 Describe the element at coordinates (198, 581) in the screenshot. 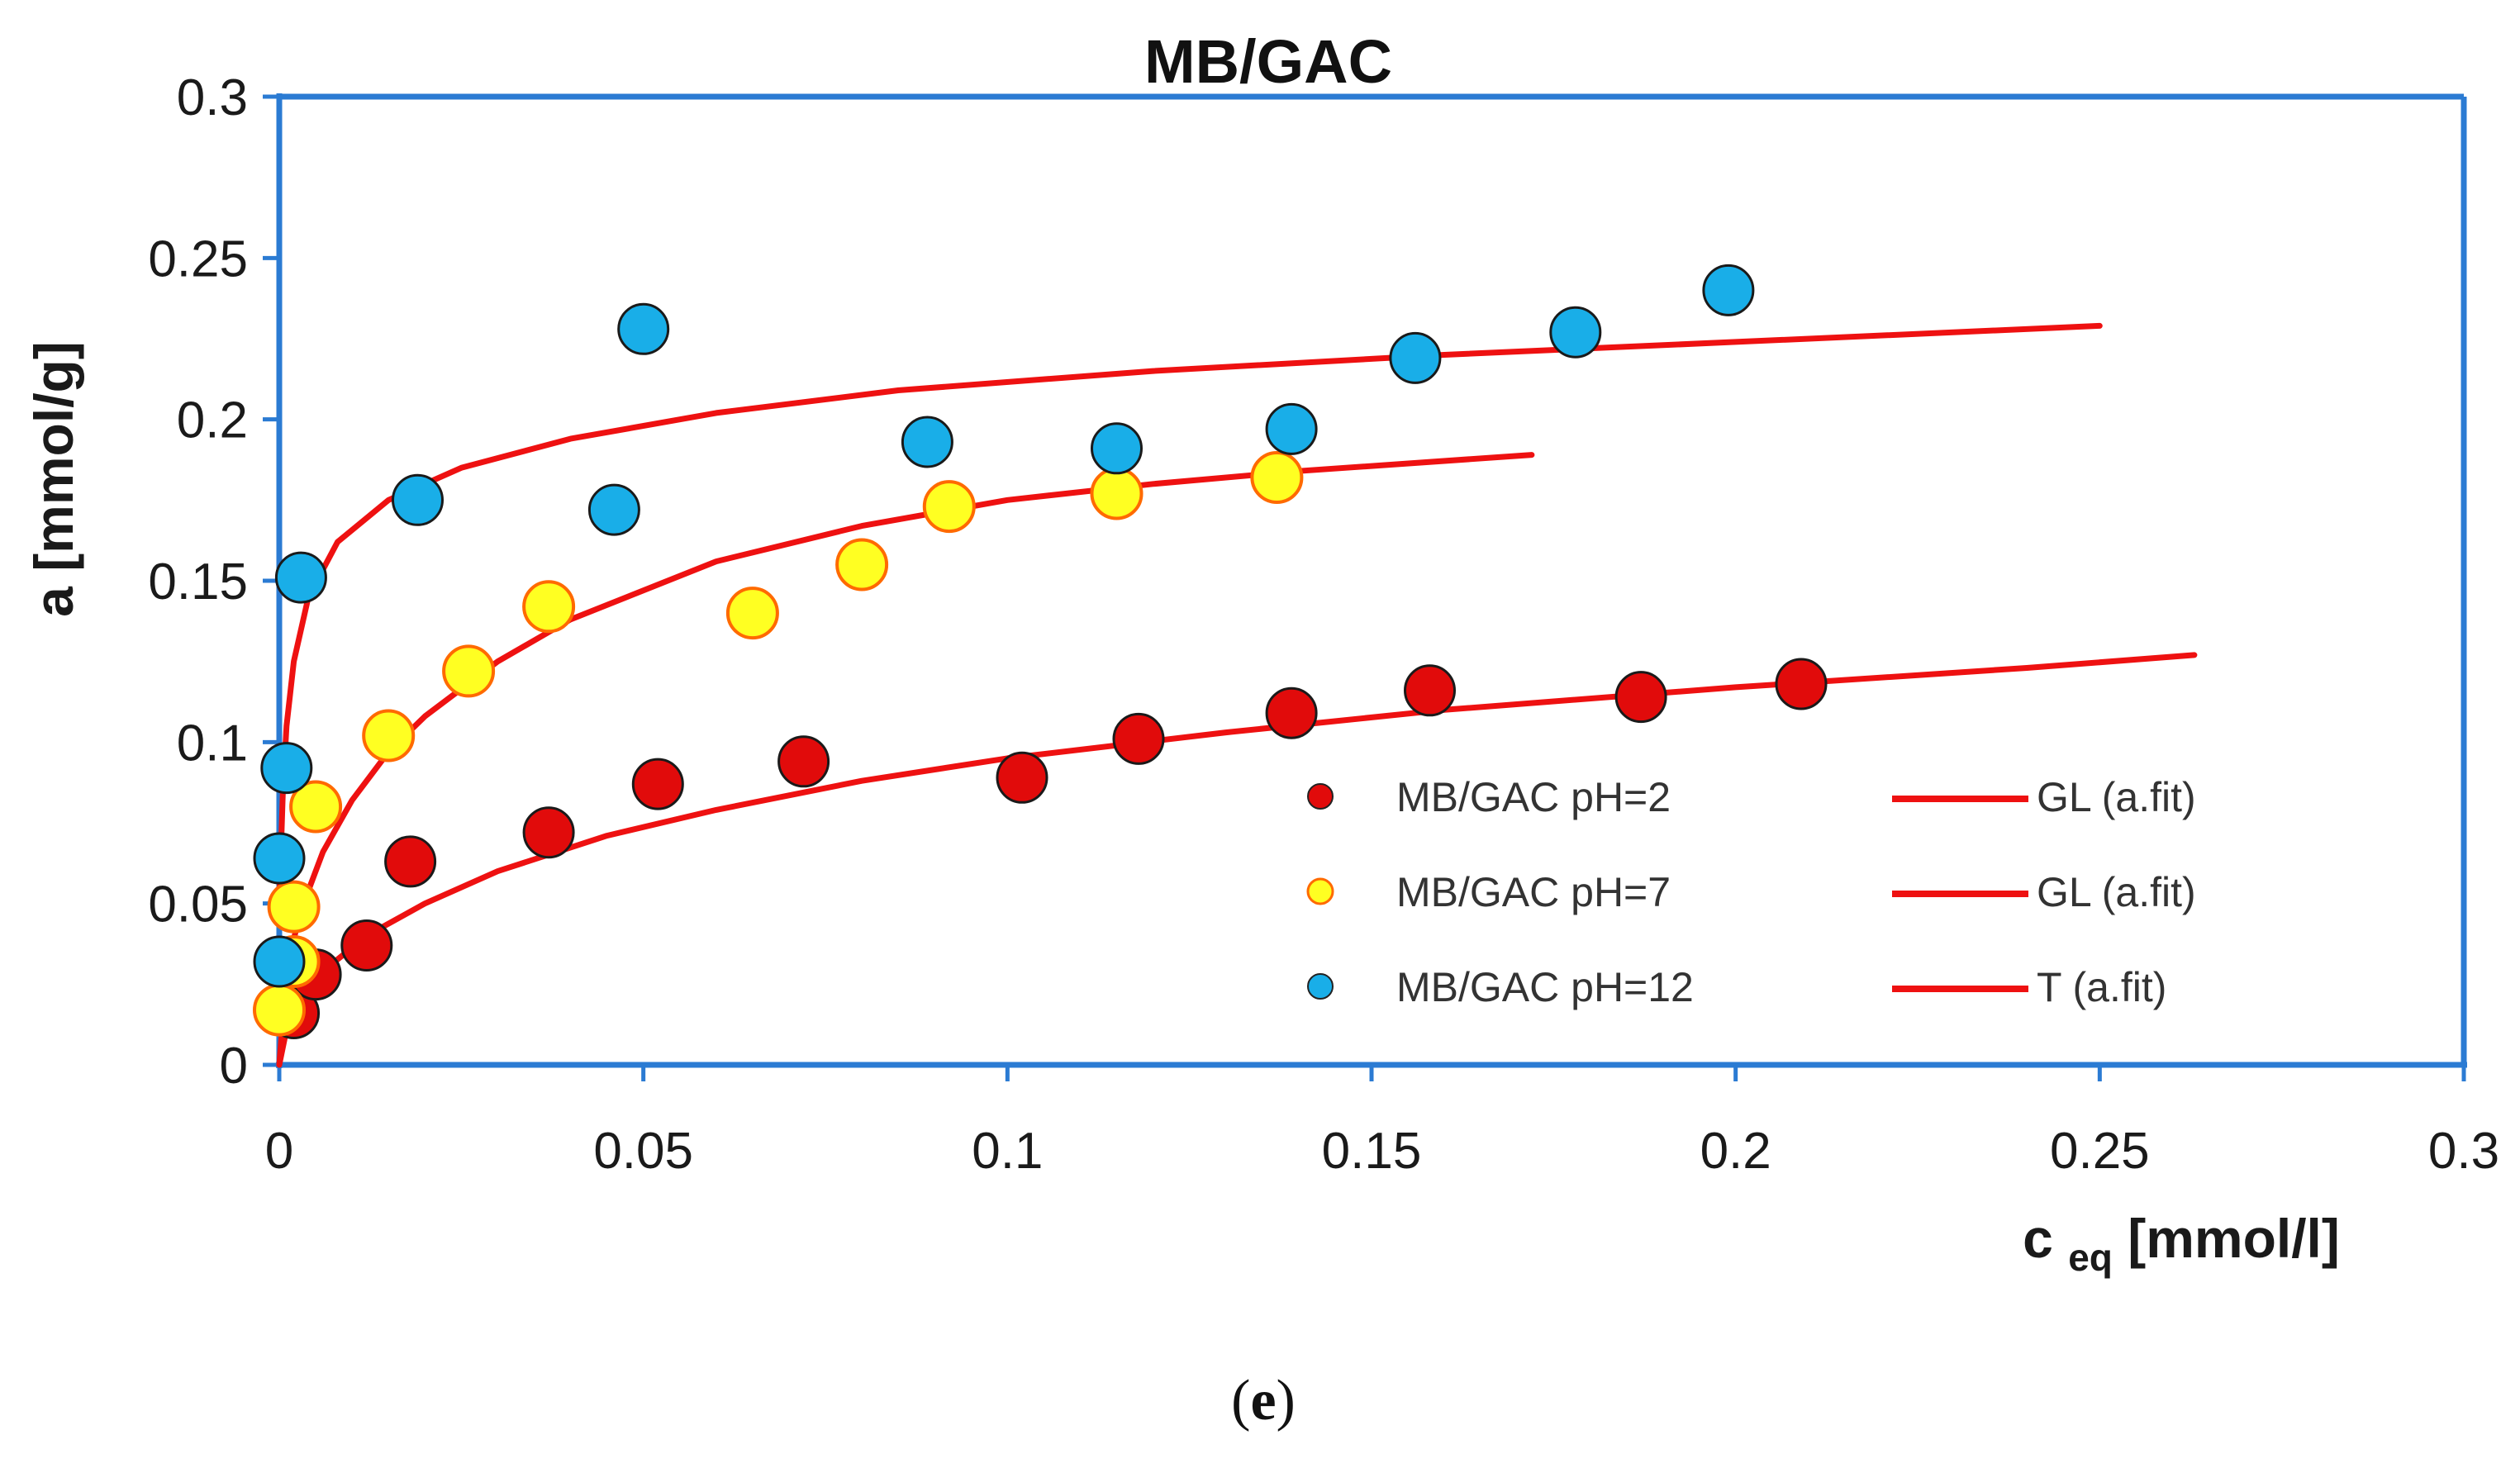

I see `y-tick-label: 0.15` at that location.